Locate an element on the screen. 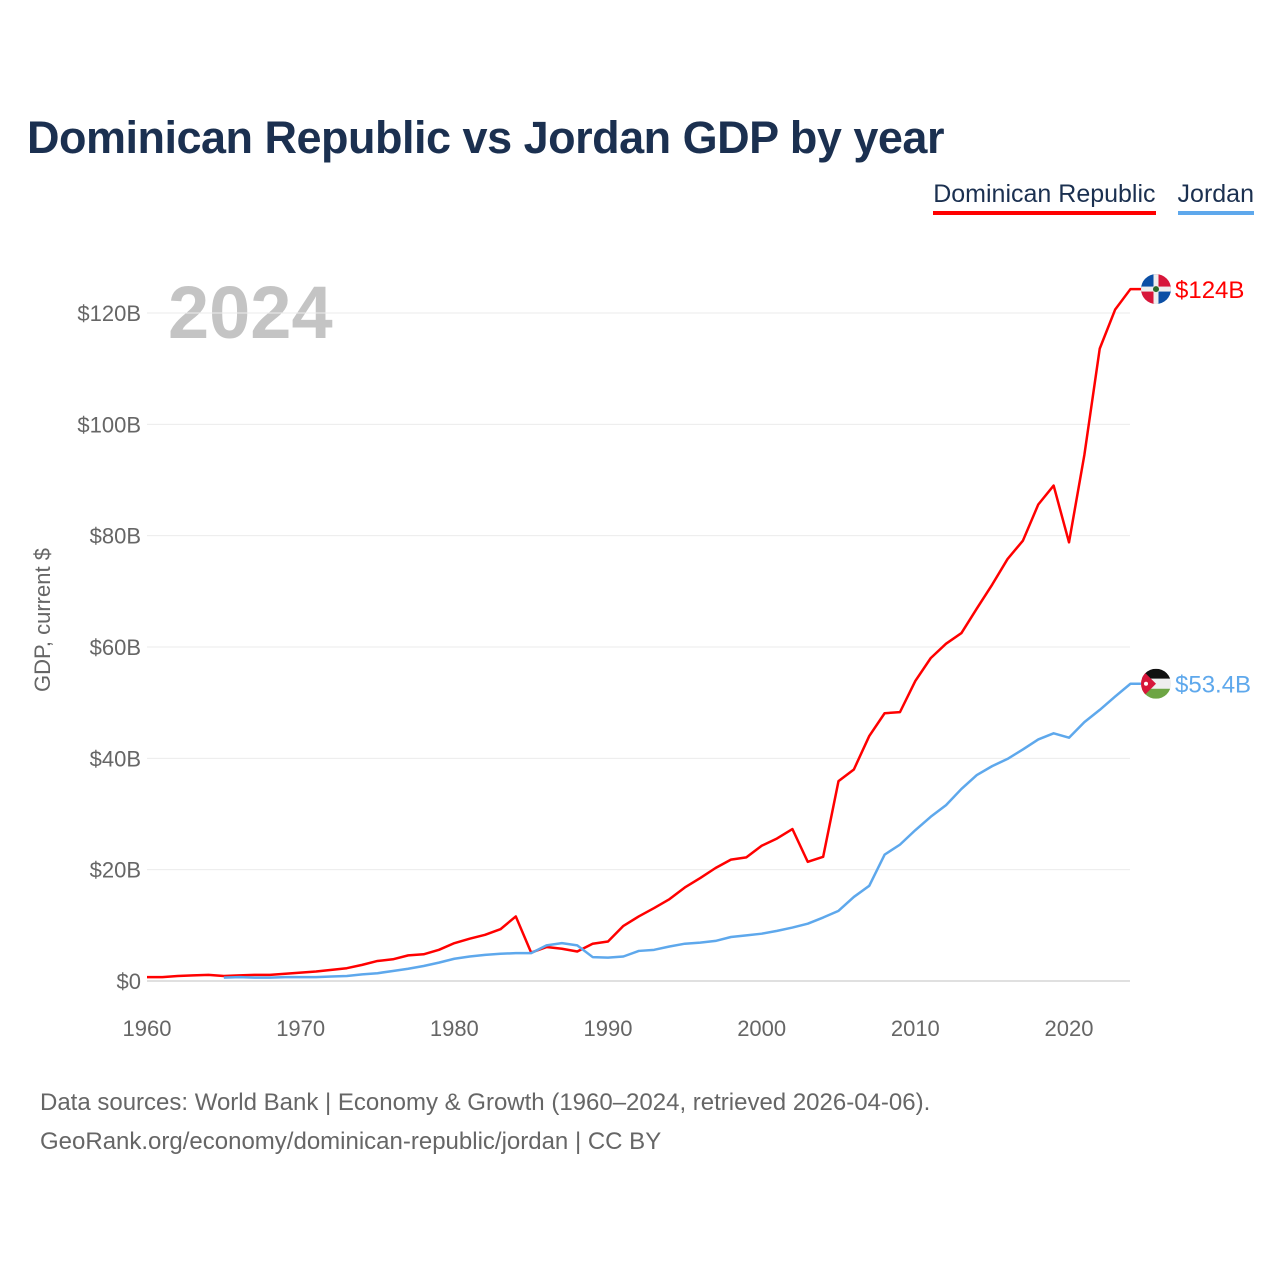 The image size is (1280, 1280). y-tick-label: $40B is located at coordinates (115, 758).